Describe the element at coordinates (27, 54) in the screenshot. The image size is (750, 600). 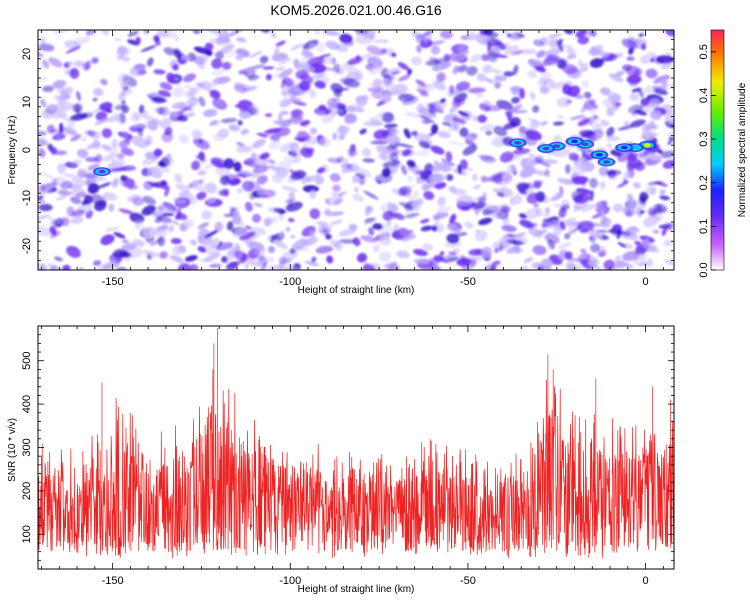
I see `y-tick-label: 20` at that location.